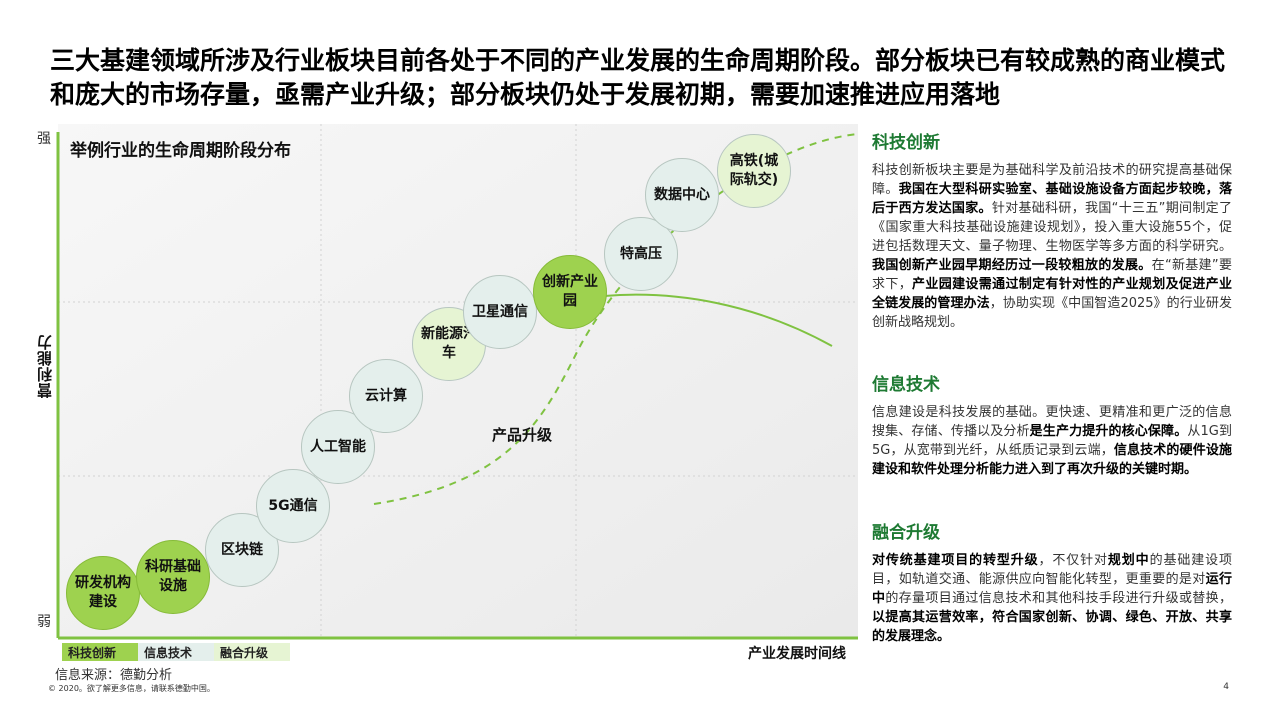 The height and width of the screenshot is (719, 1279). What do you see at coordinates (1052, 460) in the screenshot?
I see `bold-text: 信息技术的硬件设施建设和软件处理分析能力进入到了再次升级的关键时期。` at bounding box center [1052, 460].